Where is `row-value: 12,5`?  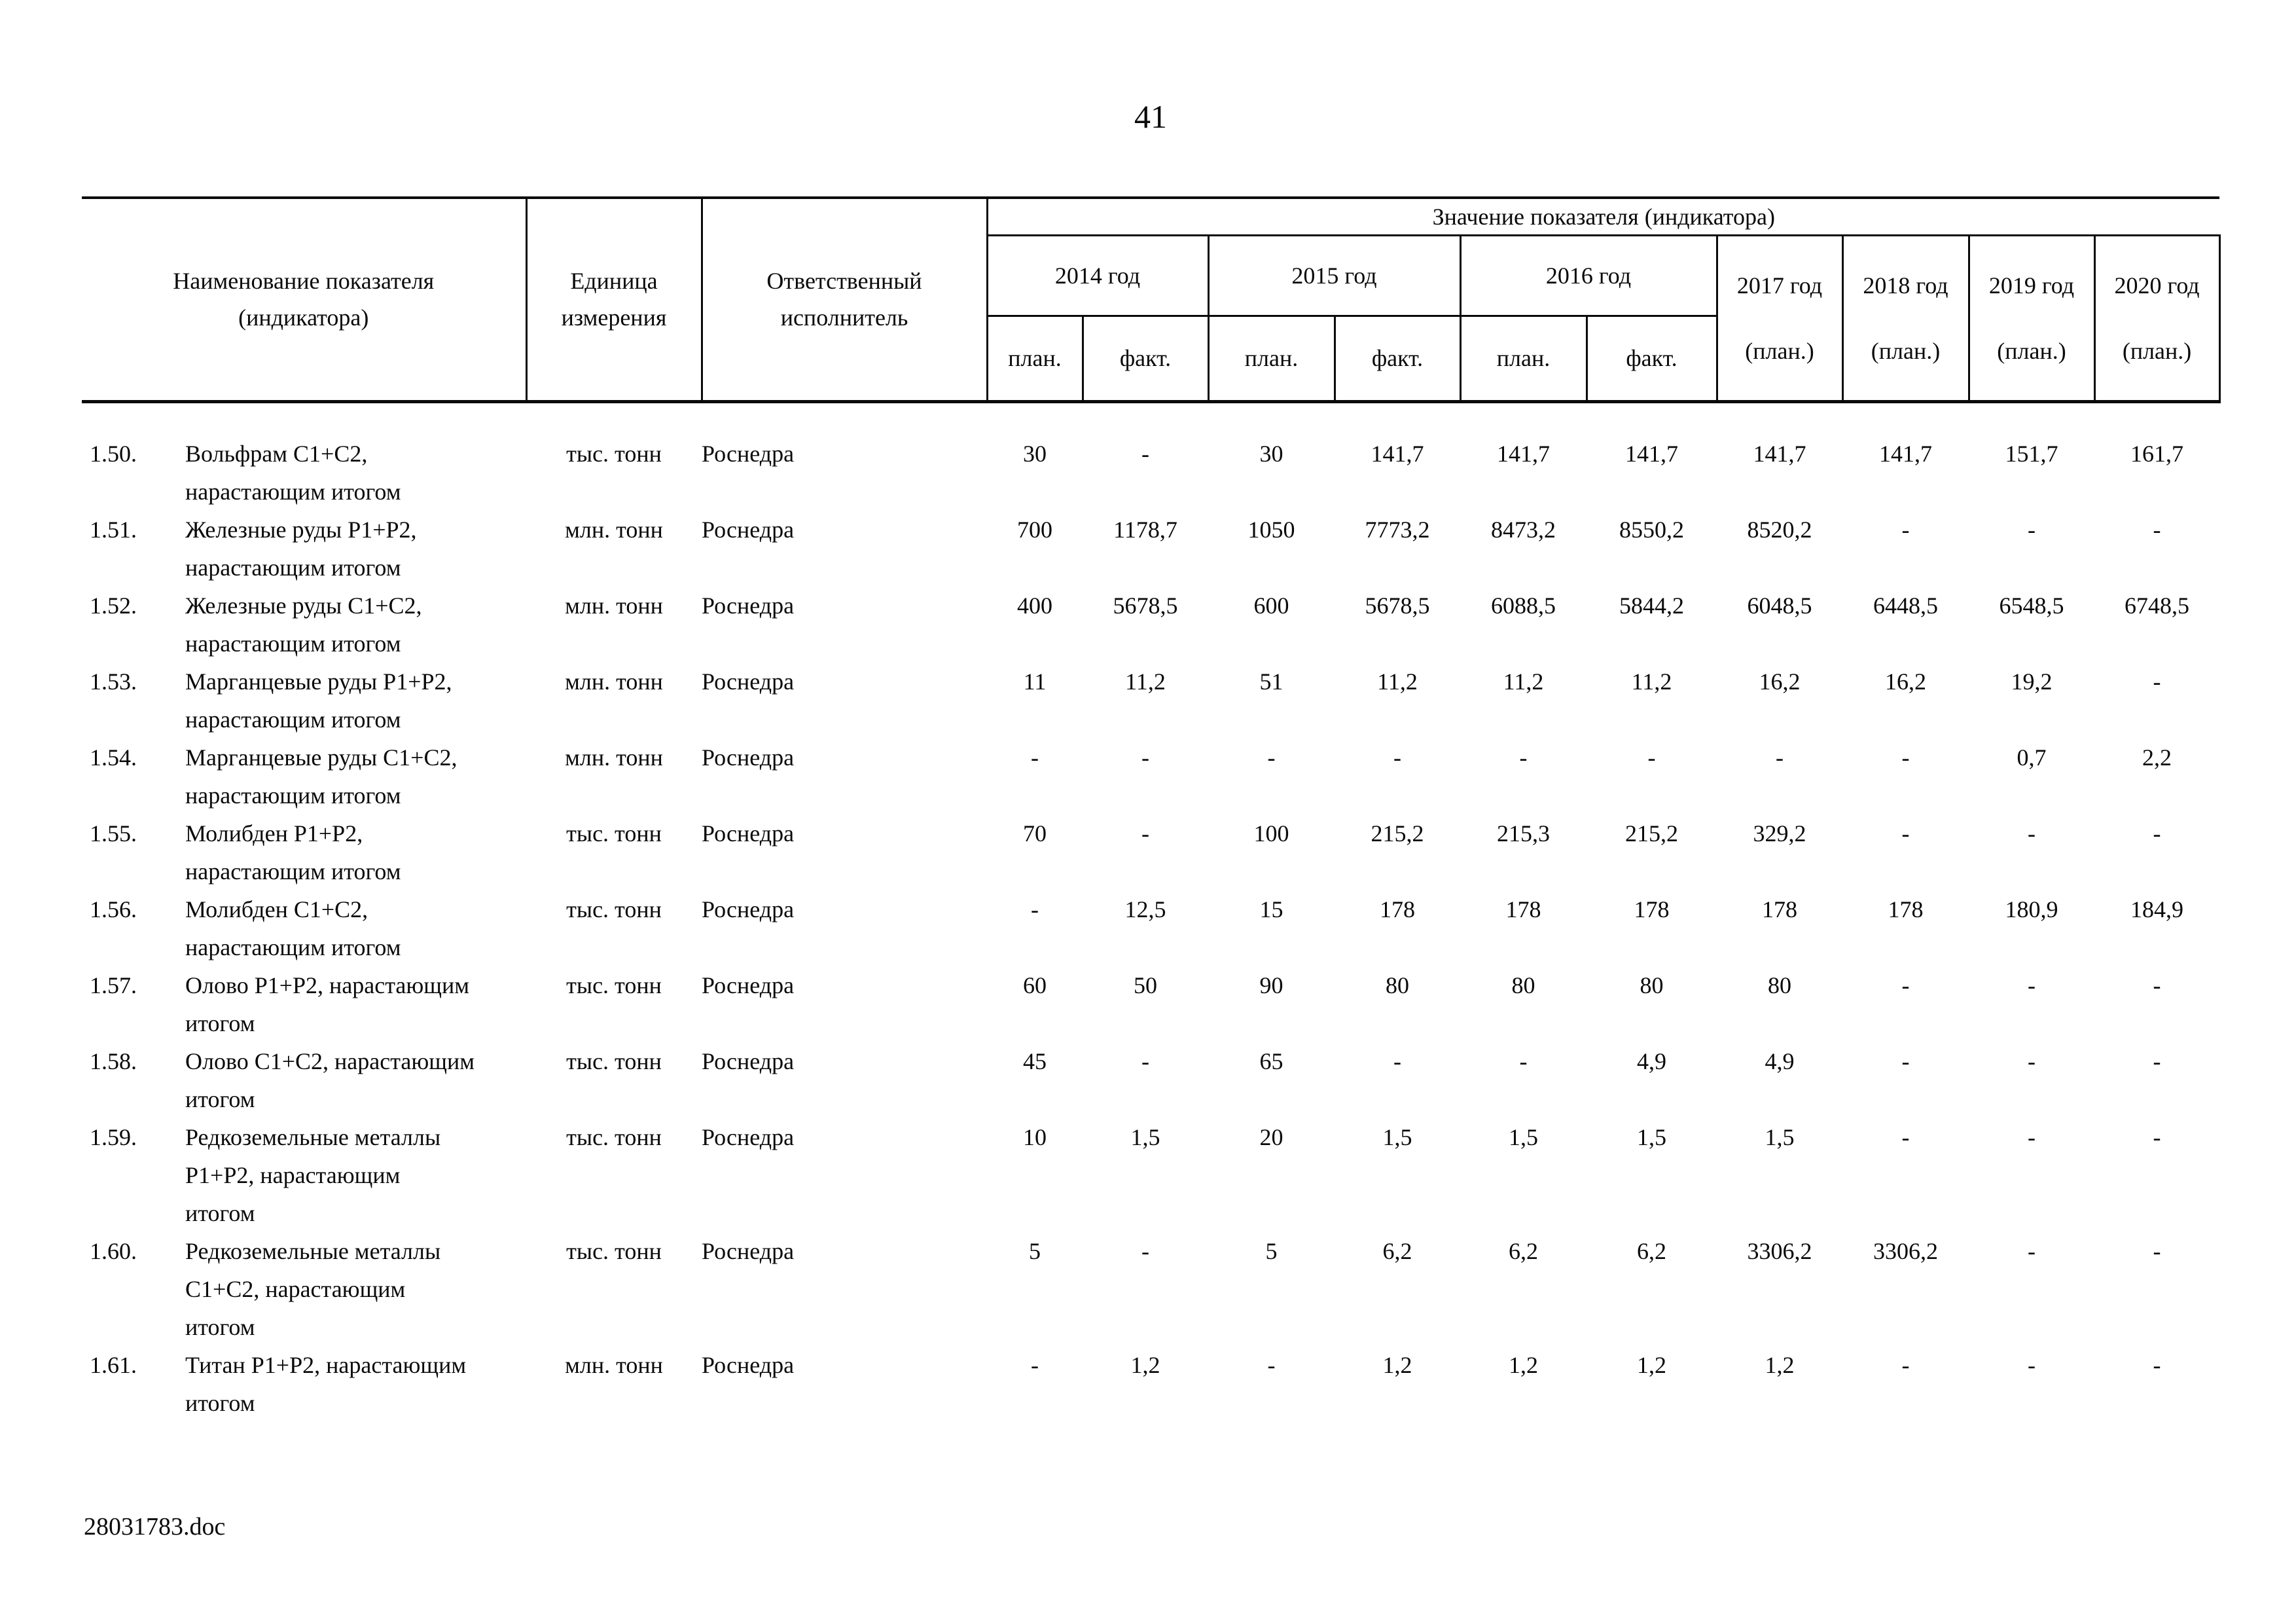 row-value: 12,5 is located at coordinates (1145, 909).